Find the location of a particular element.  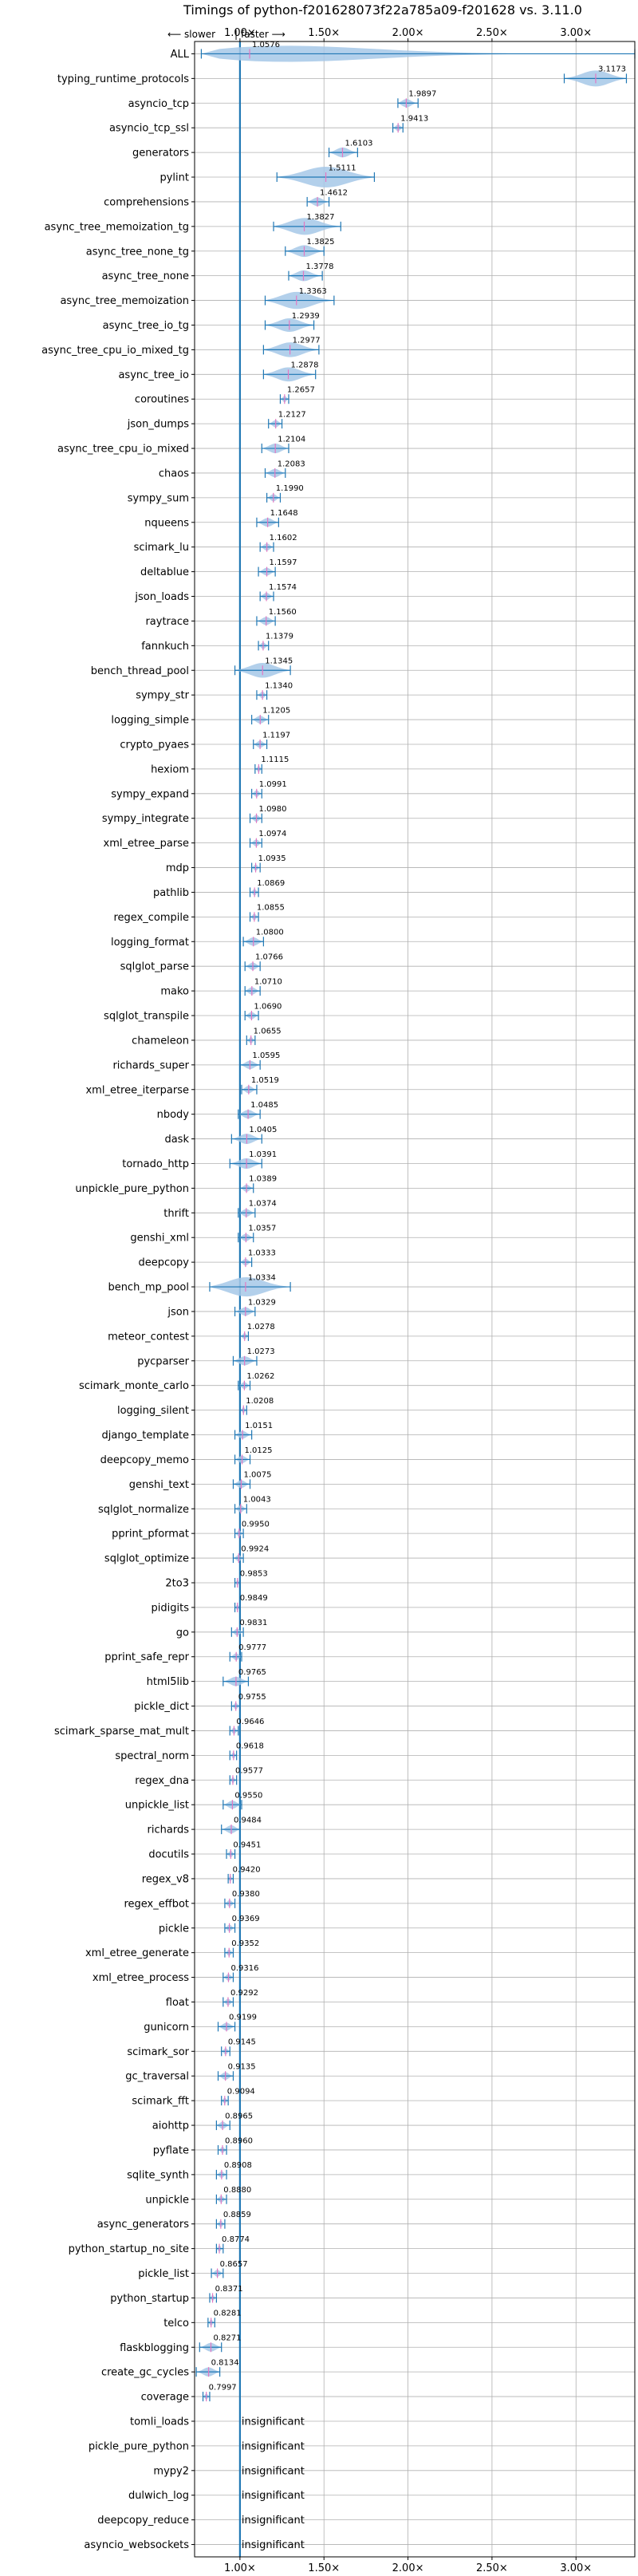

value-label: 0.9577 is located at coordinates (249, 1772).